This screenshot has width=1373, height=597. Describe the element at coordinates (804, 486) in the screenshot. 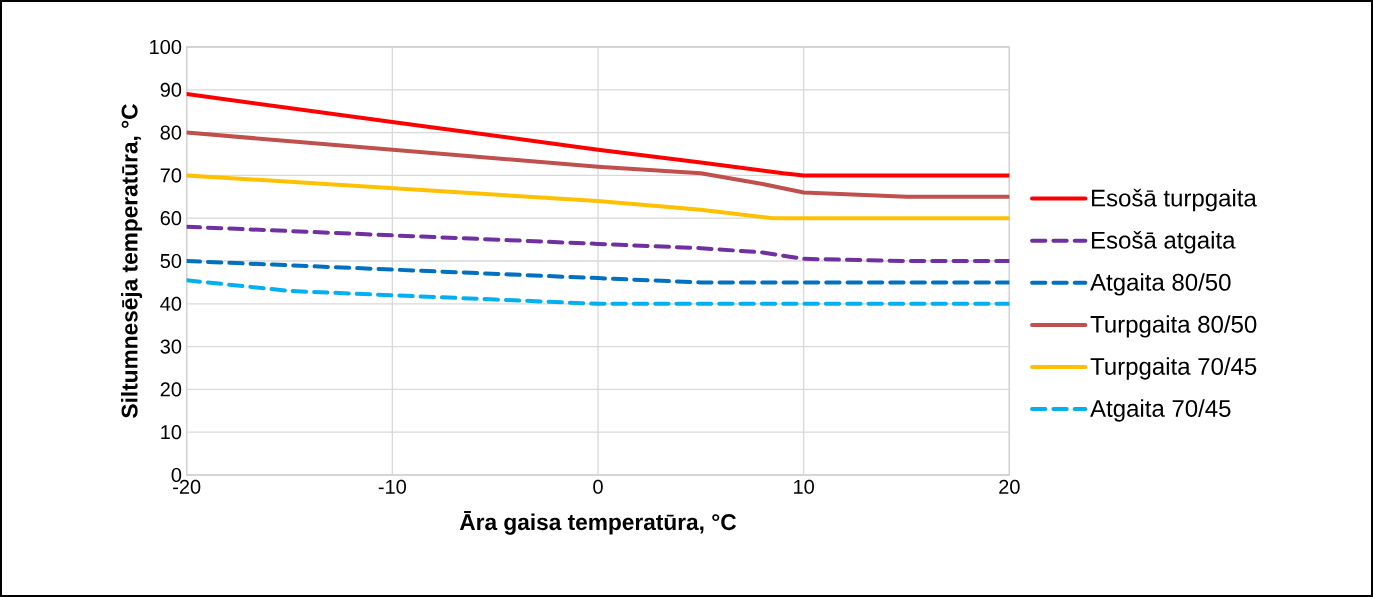

I see `x-tick-label: 10` at that location.